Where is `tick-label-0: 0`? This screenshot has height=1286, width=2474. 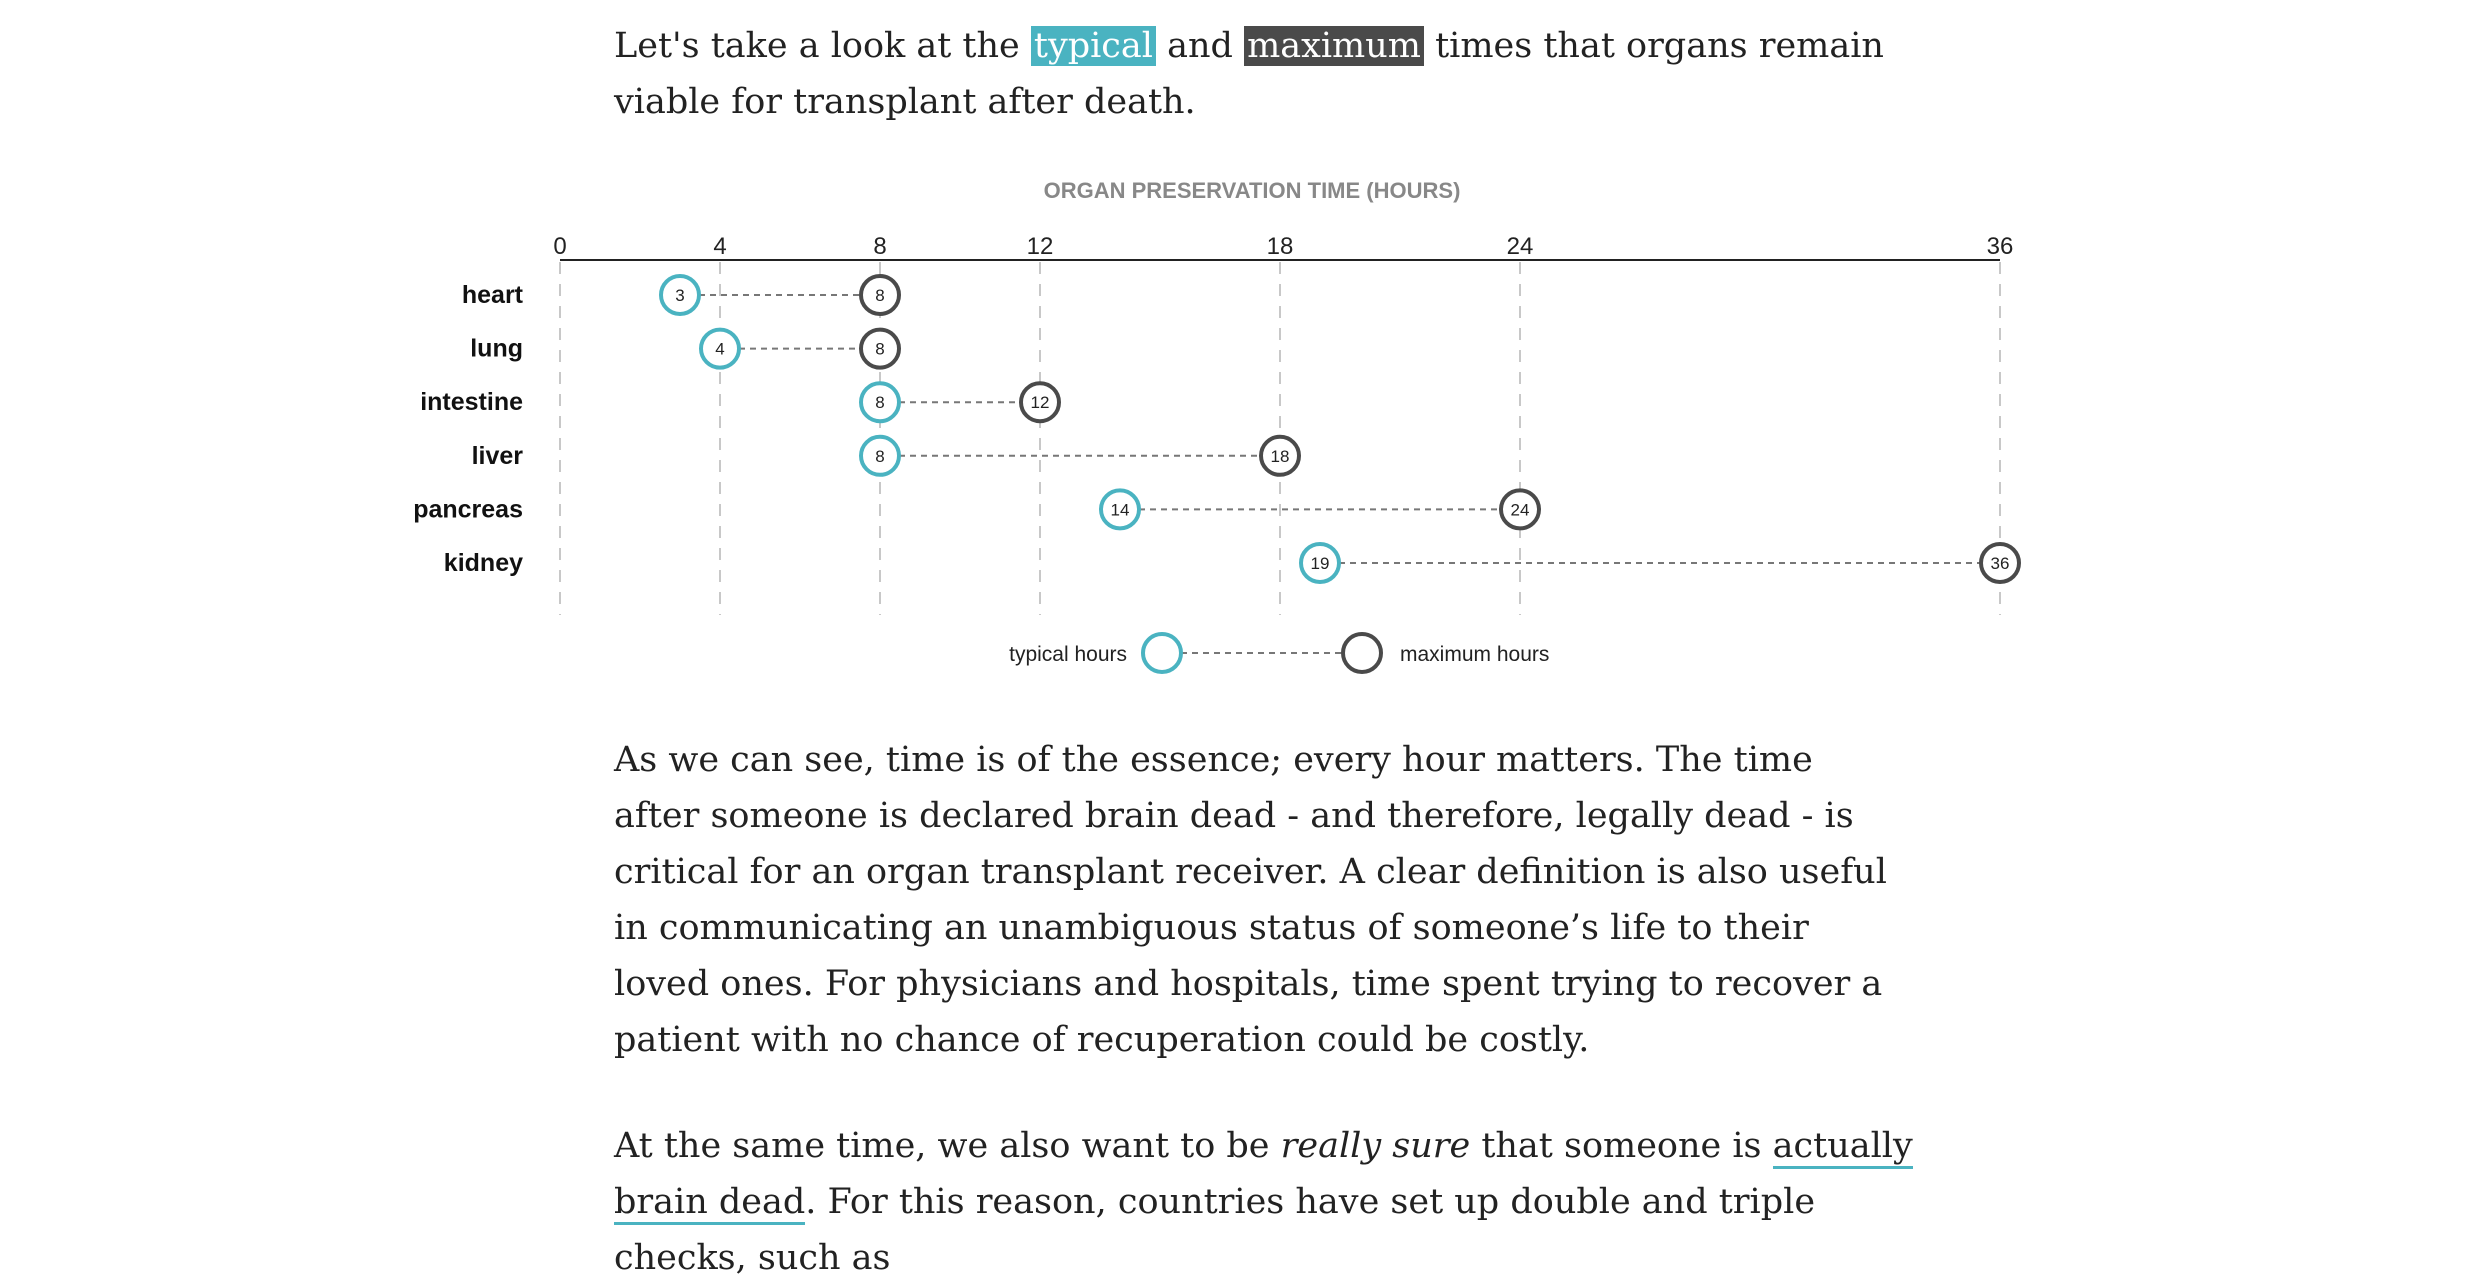 tick-label-0: 0 is located at coordinates (559, 246).